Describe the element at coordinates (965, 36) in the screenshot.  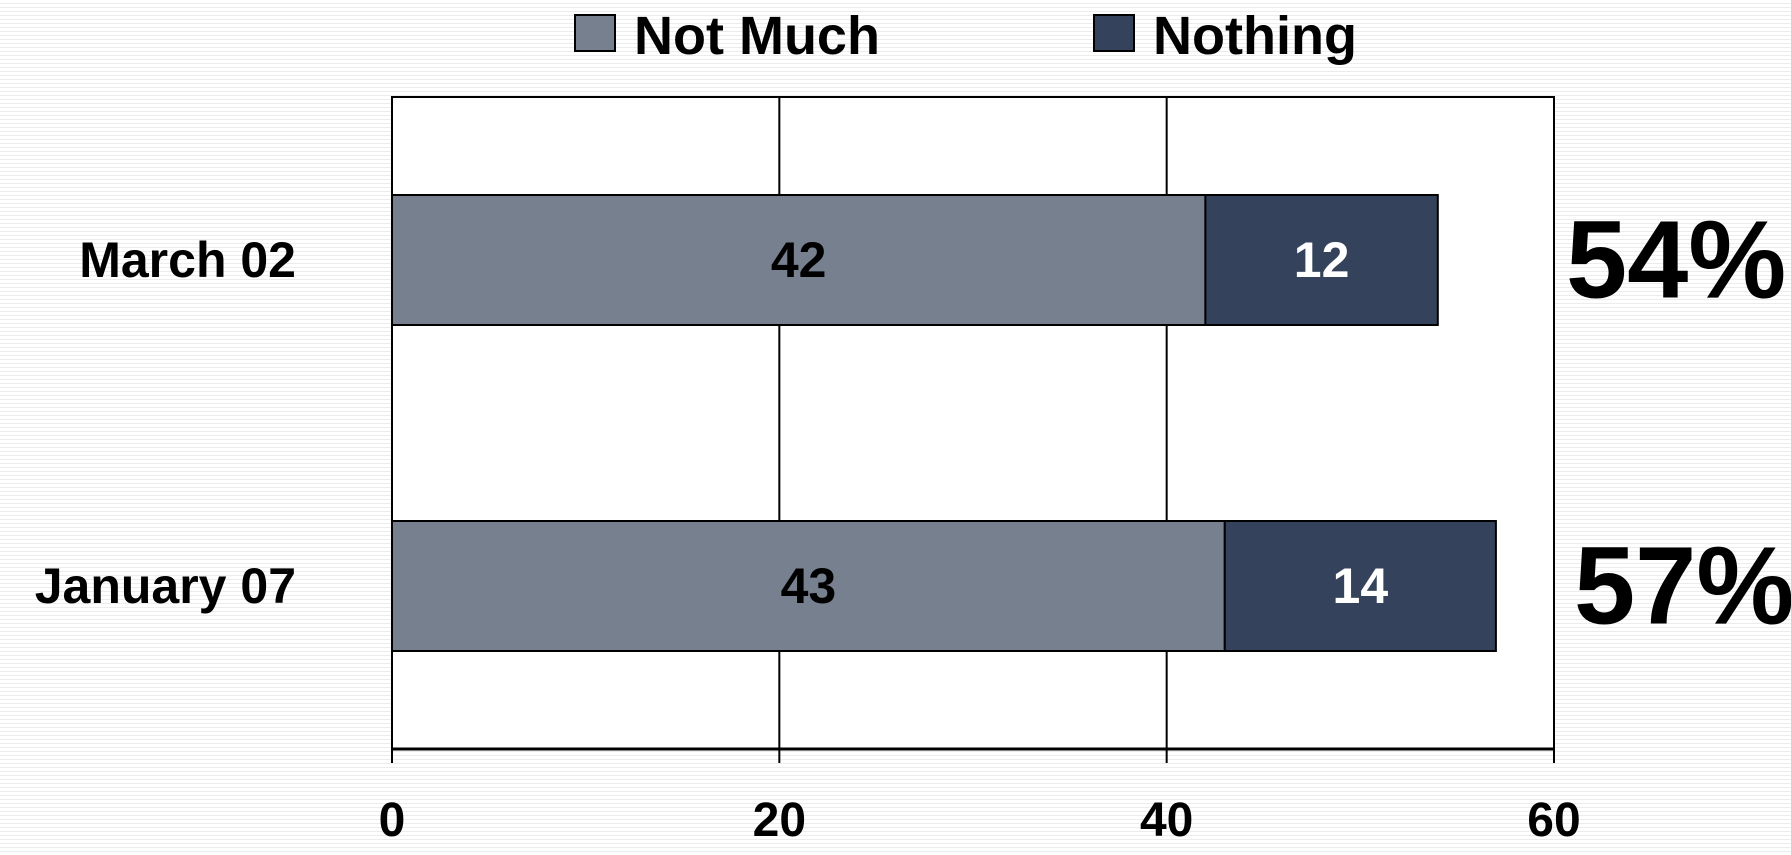
I see `legend: Not Much Nothing` at that location.